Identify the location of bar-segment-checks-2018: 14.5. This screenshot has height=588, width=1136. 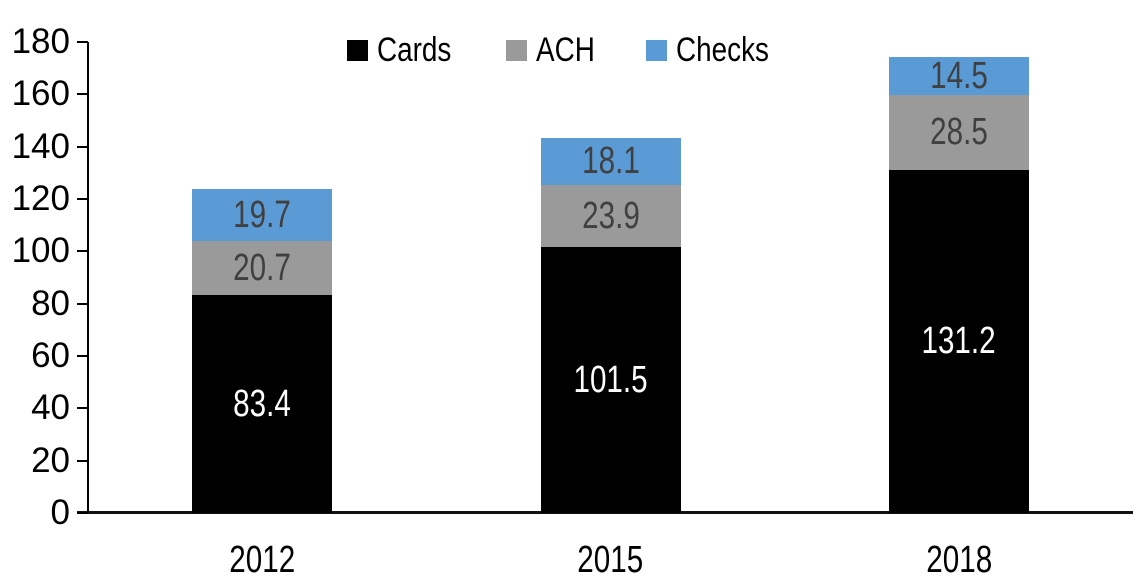
(958, 76).